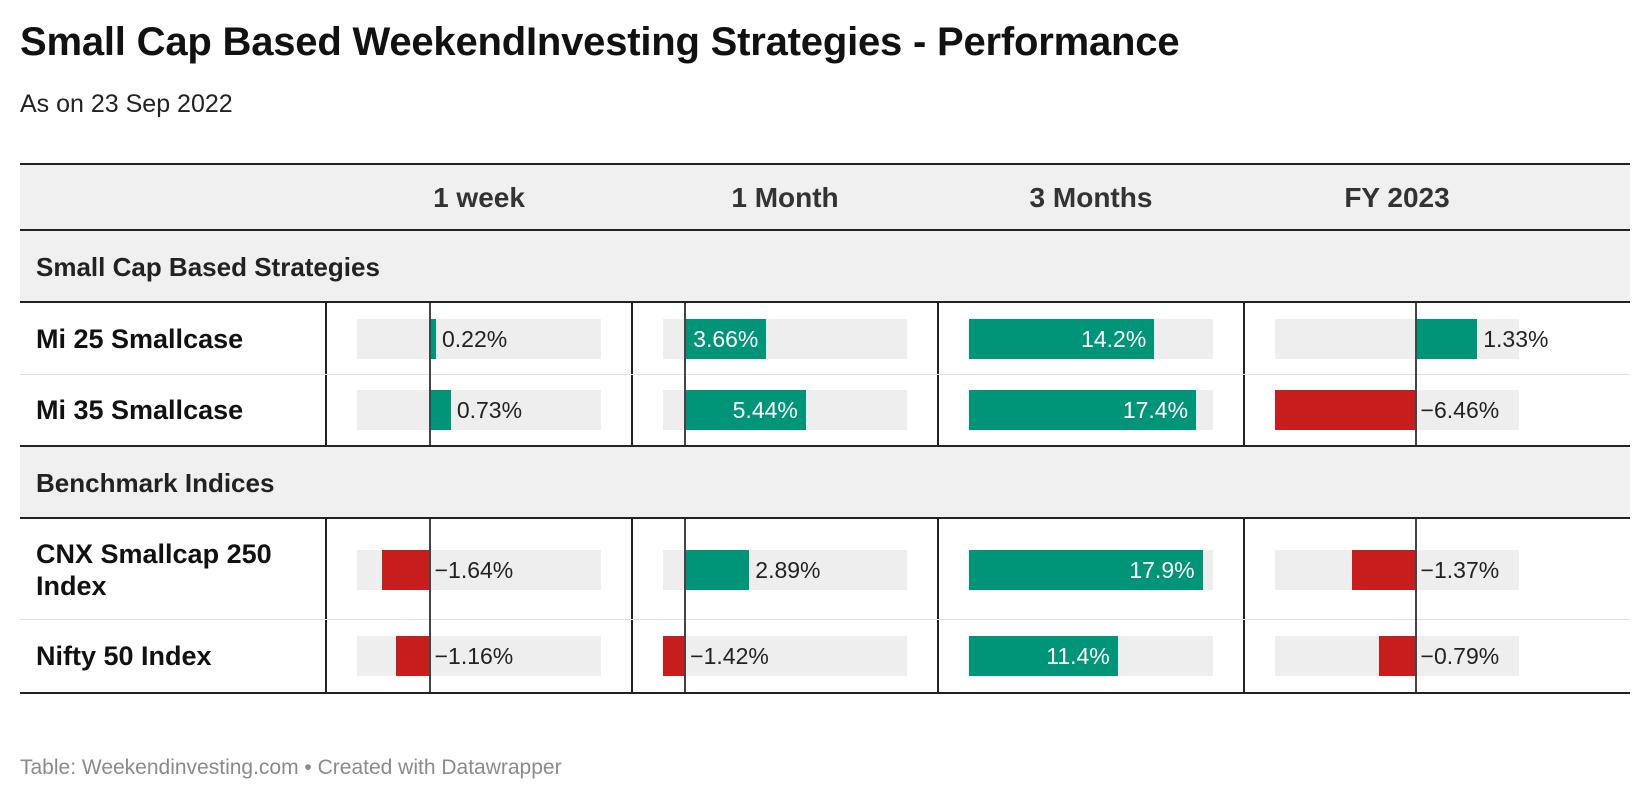  Describe the element at coordinates (825, 410) in the screenshot. I see `table-row: Mi 35 Smallcase 0.73% 5.44% 17.4% −6.46%` at that location.